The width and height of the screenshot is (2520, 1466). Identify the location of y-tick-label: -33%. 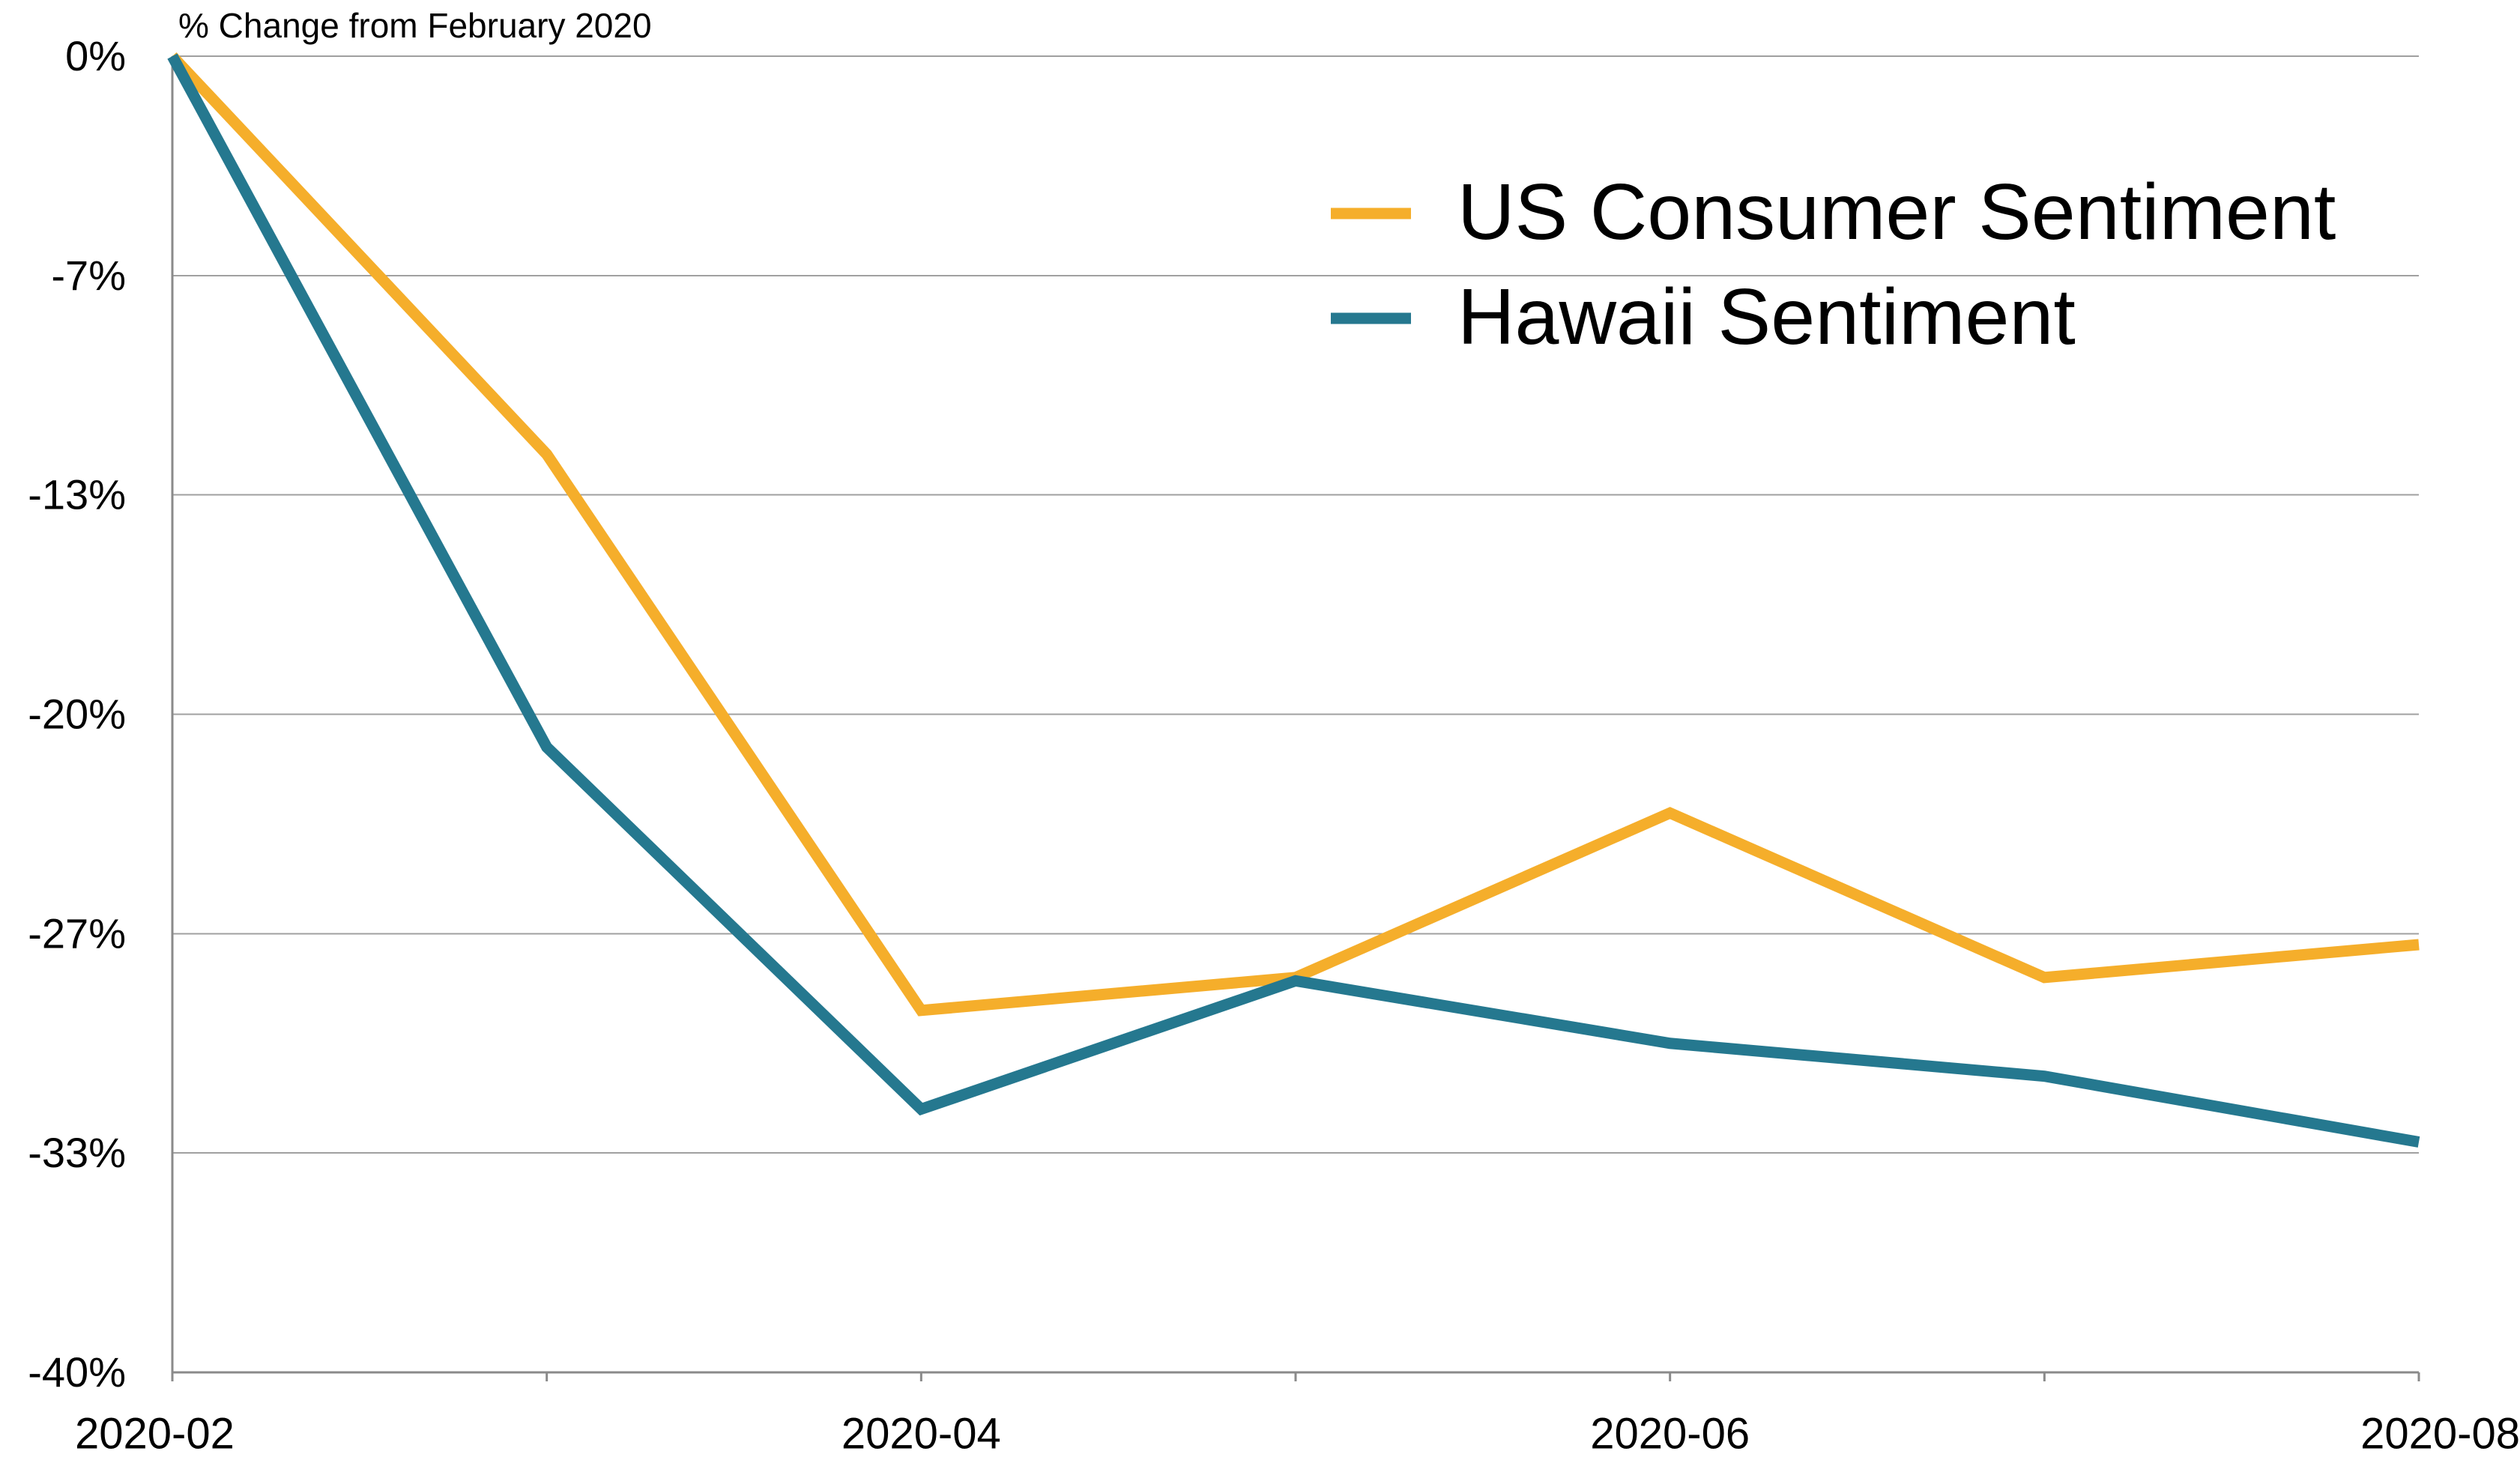
(77, 1152).